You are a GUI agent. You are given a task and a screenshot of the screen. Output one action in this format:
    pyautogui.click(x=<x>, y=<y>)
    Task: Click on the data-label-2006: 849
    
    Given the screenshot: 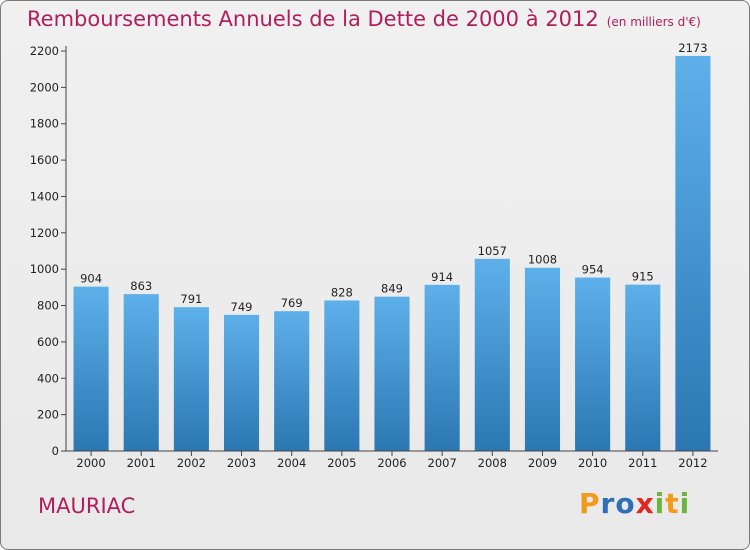 What is the action you would take?
    pyautogui.click(x=392, y=289)
    